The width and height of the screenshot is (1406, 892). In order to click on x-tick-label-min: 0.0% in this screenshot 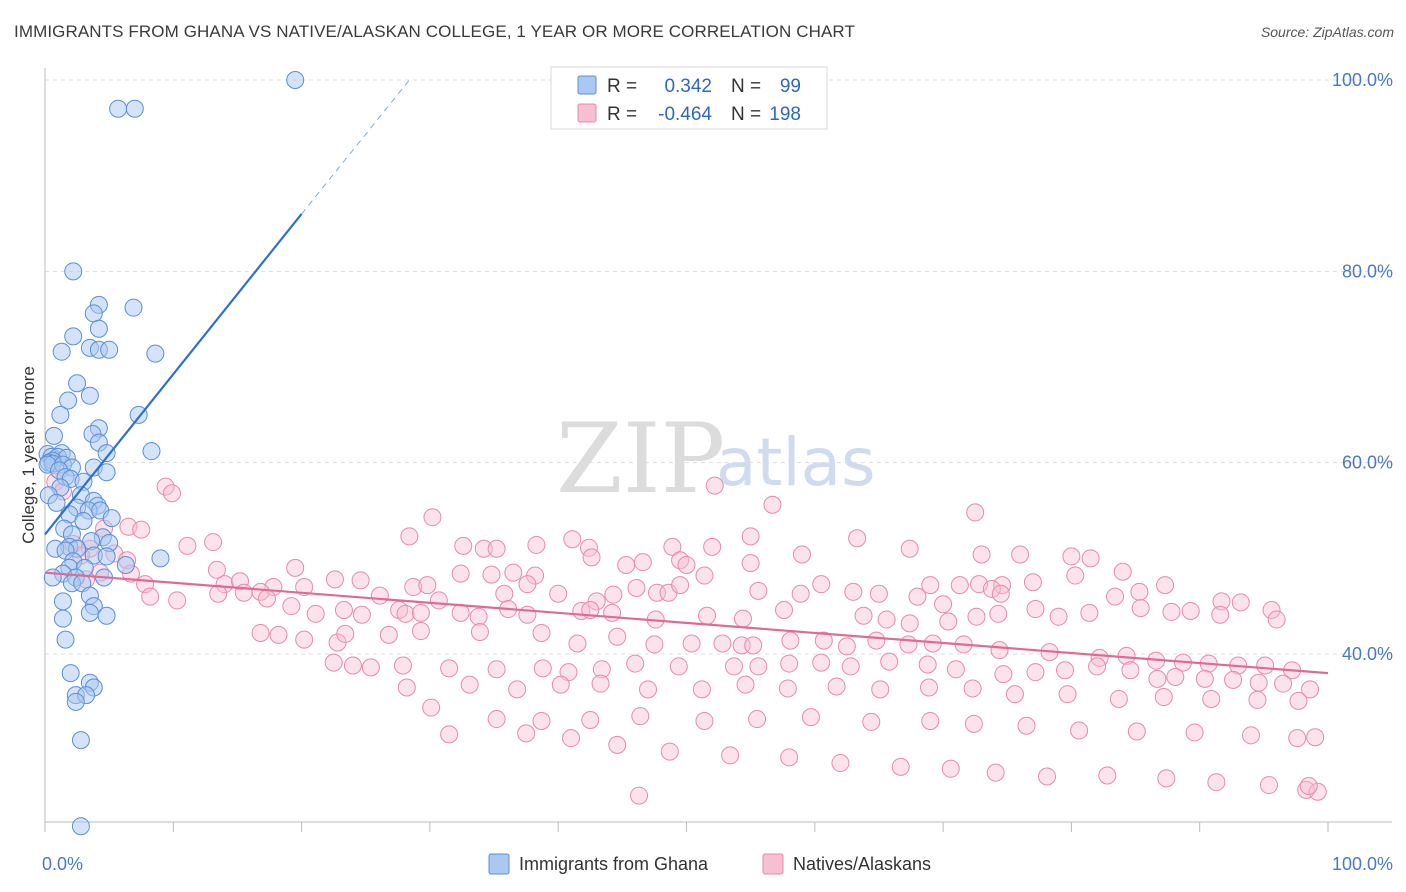, I will do `click(62, 864)`.